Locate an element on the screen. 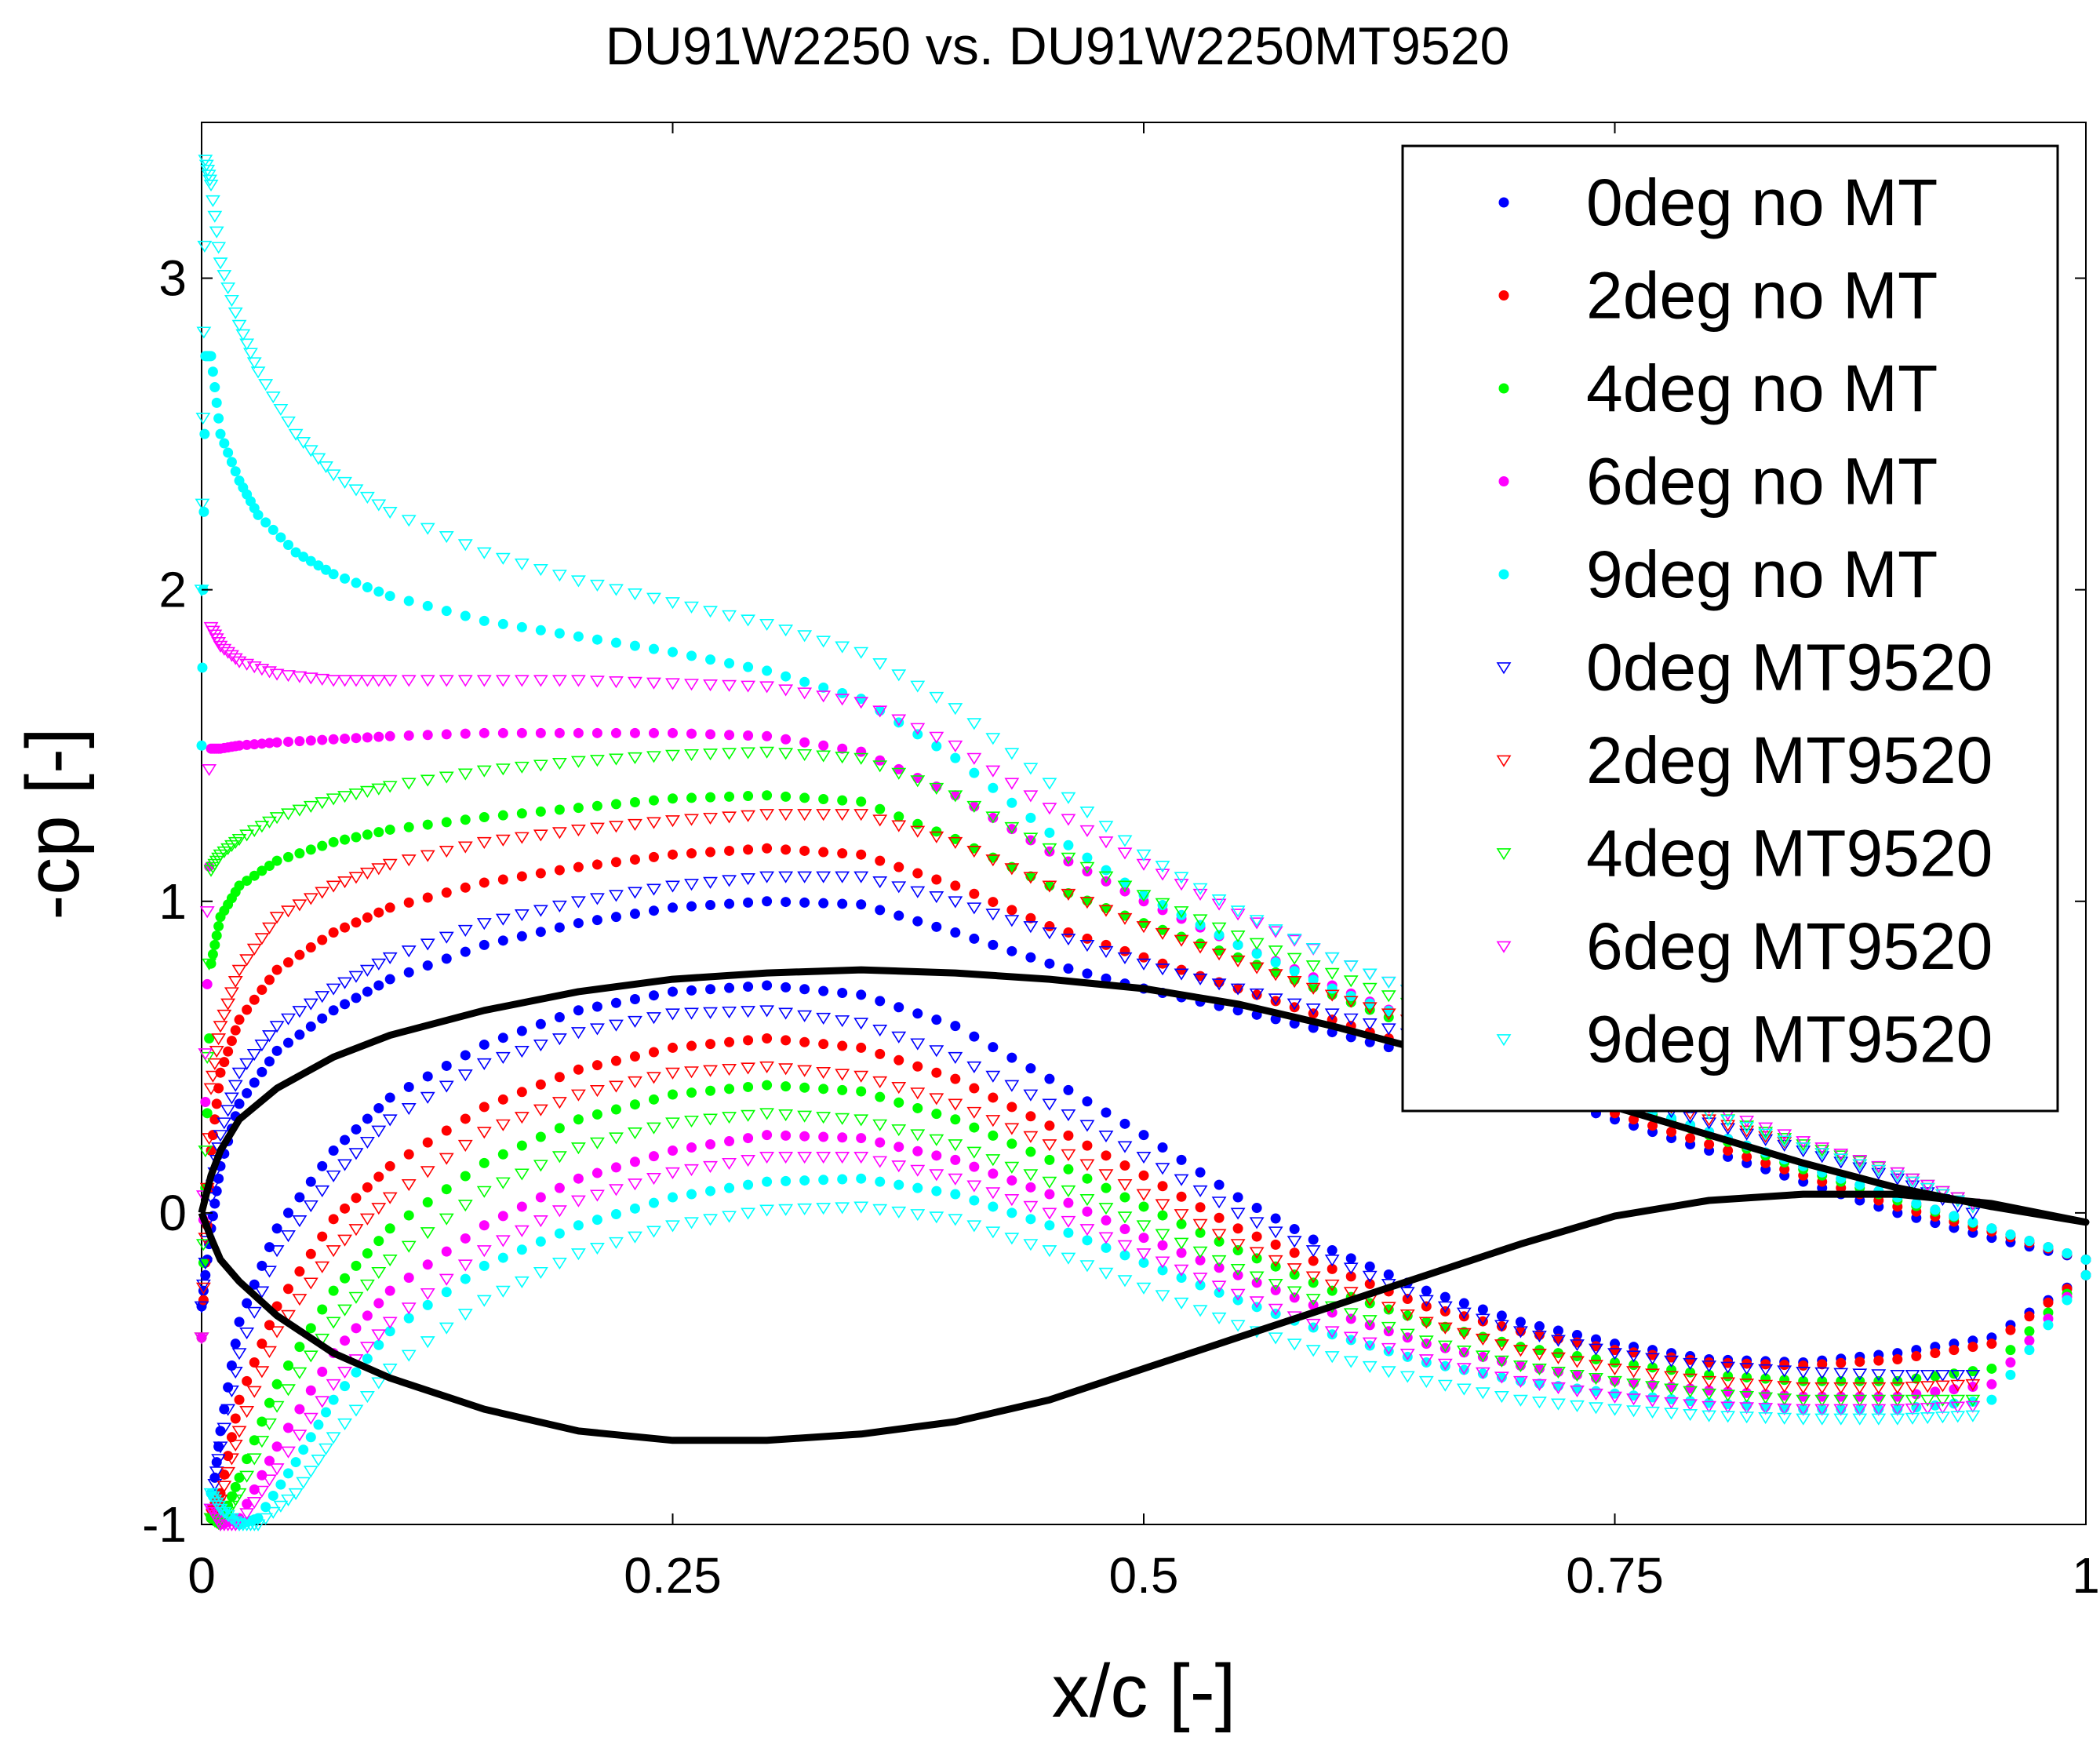 This screenshot has width=2100, height=1741. legend-entry-0deg-mt9520: 0deg MT9520 is located at coordinates (1744, 668).